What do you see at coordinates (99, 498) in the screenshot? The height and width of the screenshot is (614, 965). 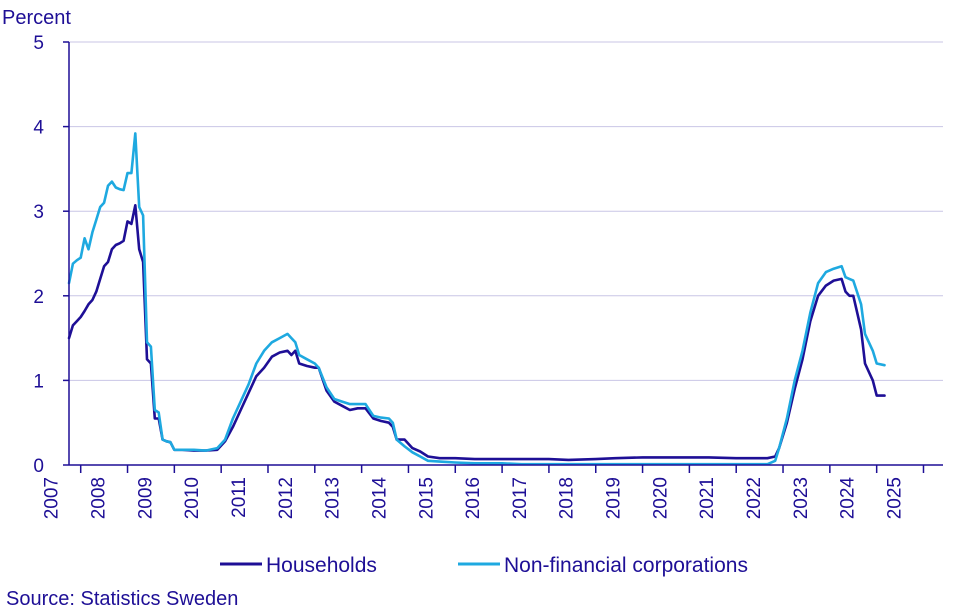 I see `x-tick-label-2008: 2008` at bounding box center [99, 498].